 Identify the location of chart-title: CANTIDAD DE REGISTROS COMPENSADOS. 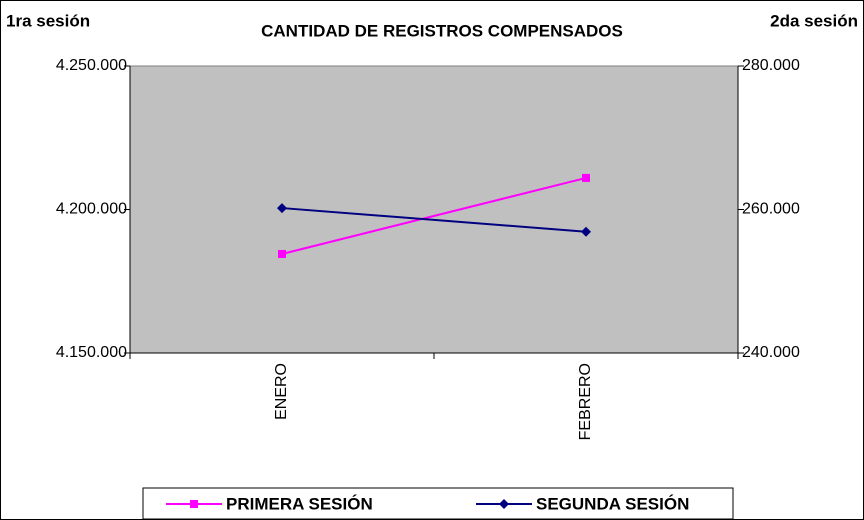
(442, 30).